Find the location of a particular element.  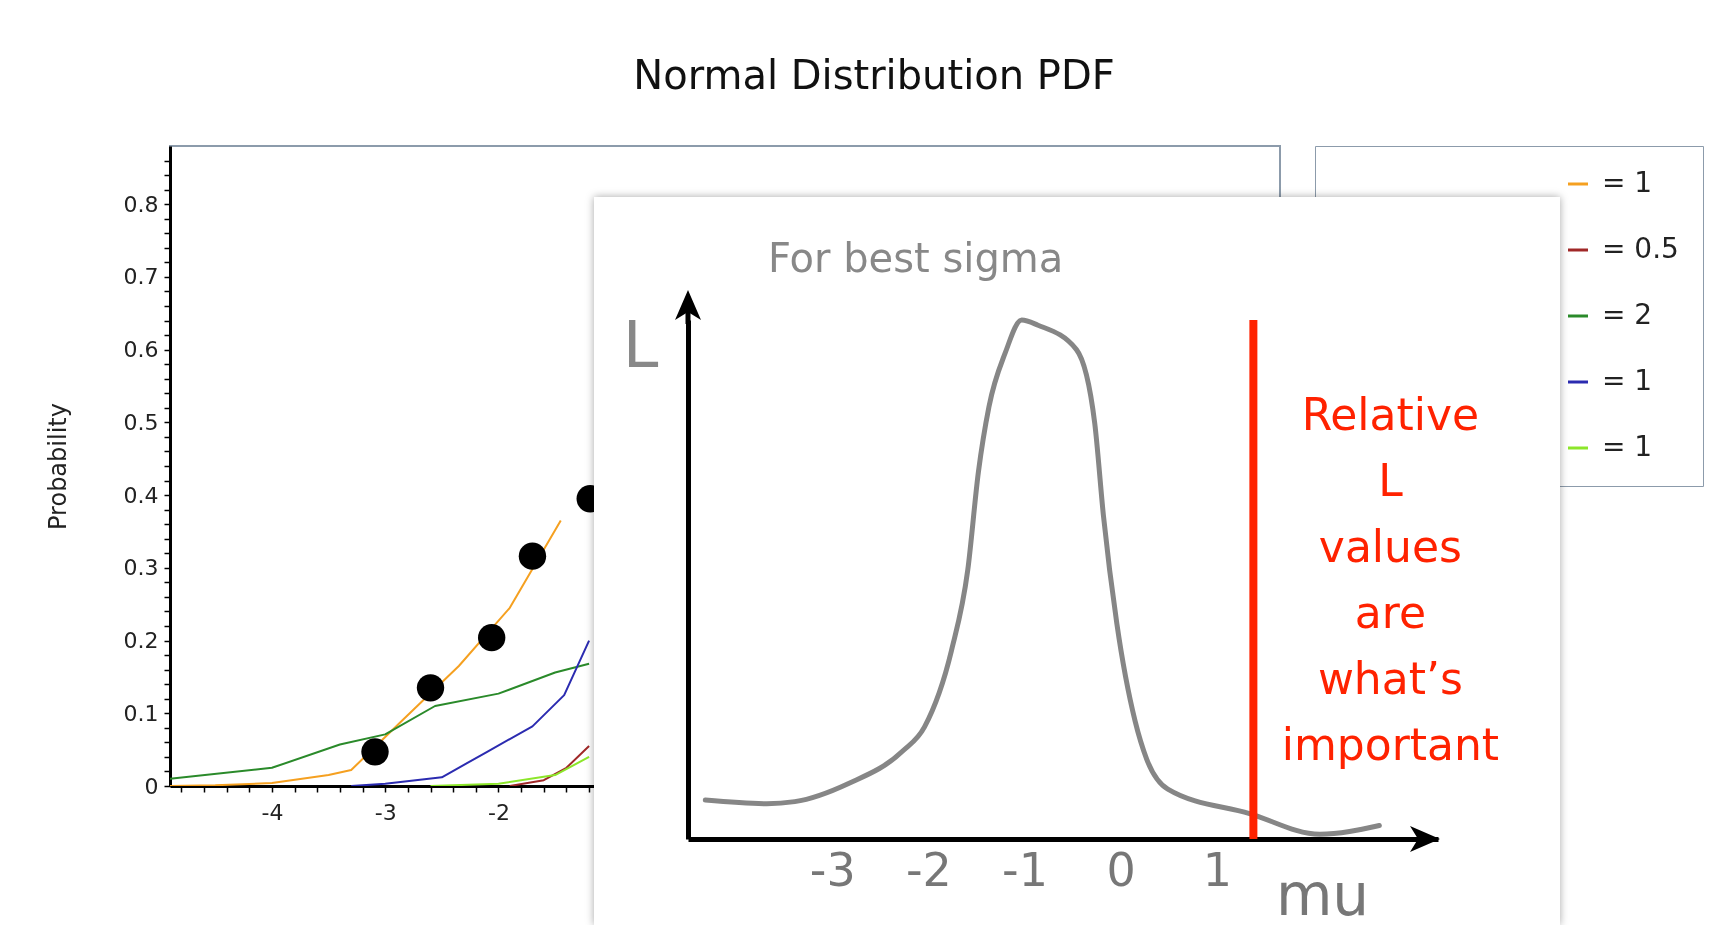

ref-line-label: Relative L values are what’s important is located at coordinates (1390, 579).